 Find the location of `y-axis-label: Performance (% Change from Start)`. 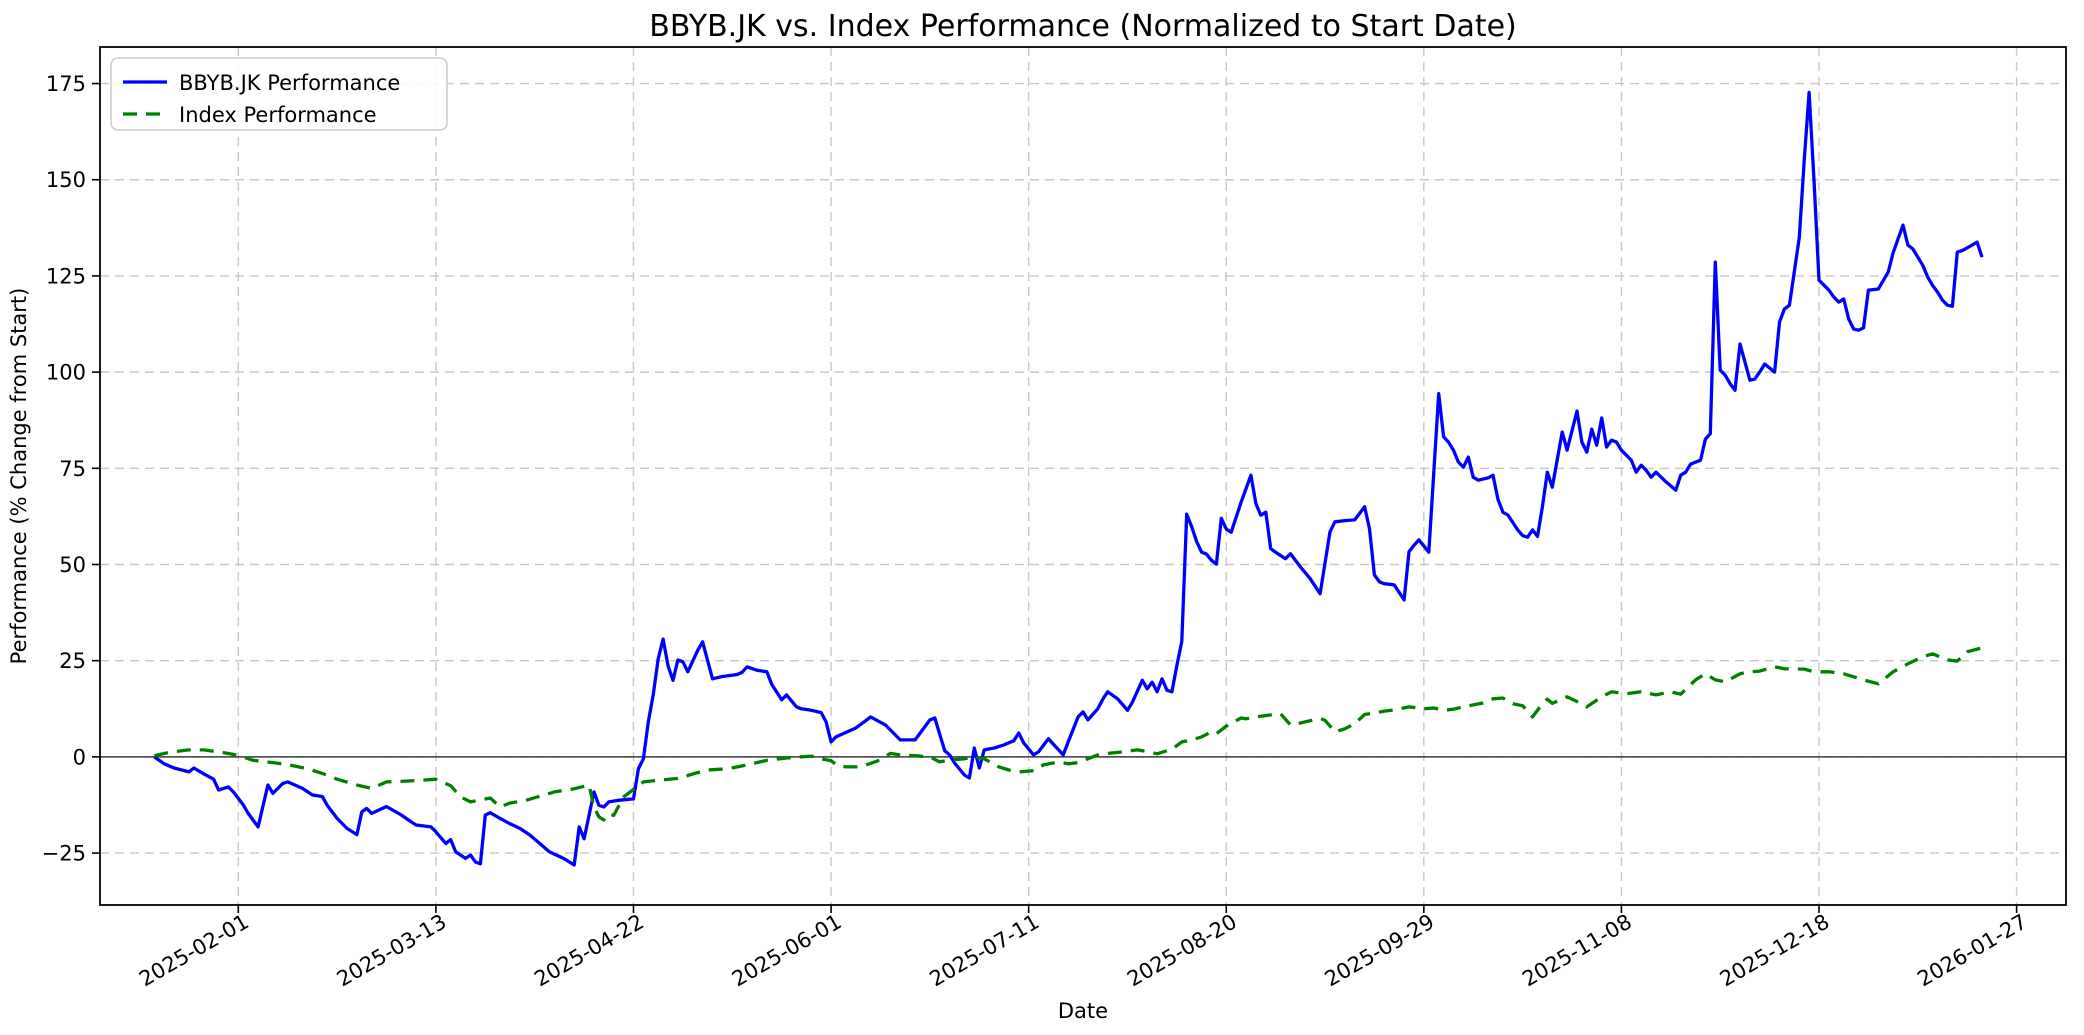

y-axis-label: Performance (% Change from Start) is located at coordinates (19, 476).